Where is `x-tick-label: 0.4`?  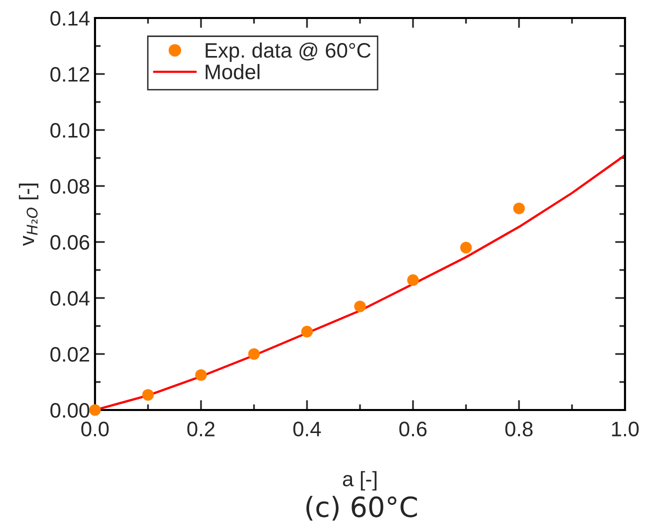
x-tick-label: 0.4 is located at coordinates (307, 429).